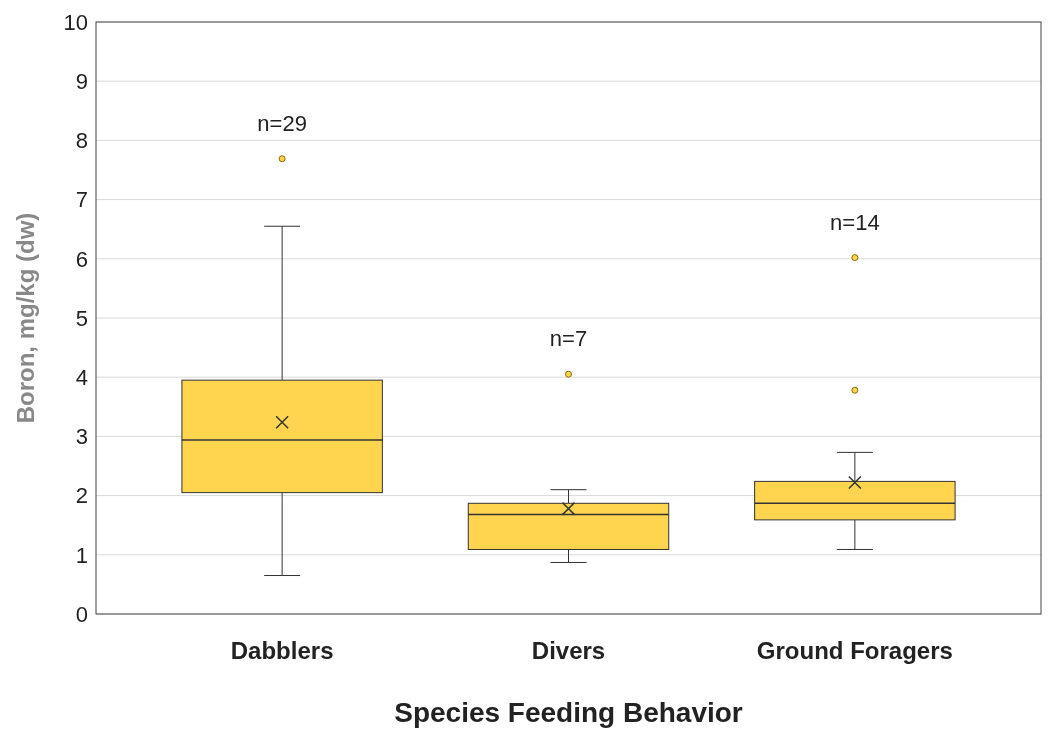 This screenshot has width=1055, height=742. What do you see at coordinates (25, 318) in the screenshot?
I see `y-axis-title: Boron, mg/kg (dw)` at bounding box center [25, 318].